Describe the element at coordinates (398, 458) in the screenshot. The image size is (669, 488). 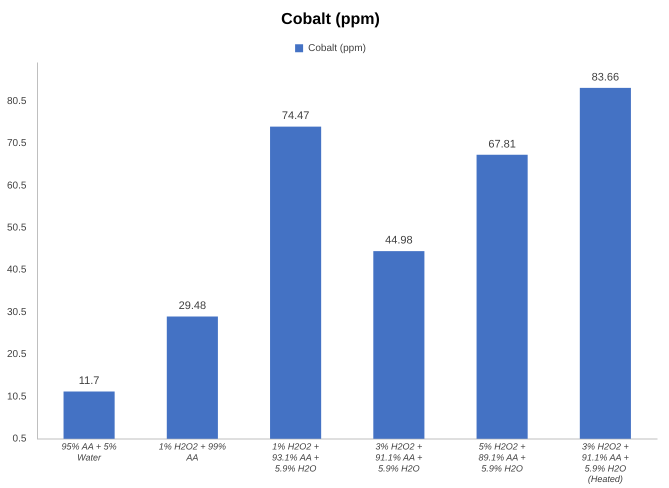
I see `x-tick-label: 3% H2O2 + 91.1% AA + 5.9% H2O` at that location.